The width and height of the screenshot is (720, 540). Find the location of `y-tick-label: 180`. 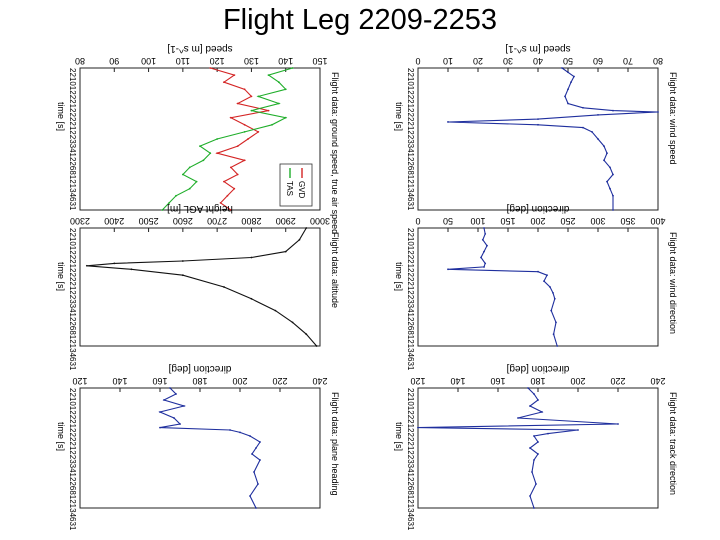

y-tick-label: 180 is located at coordinates (199, 381).